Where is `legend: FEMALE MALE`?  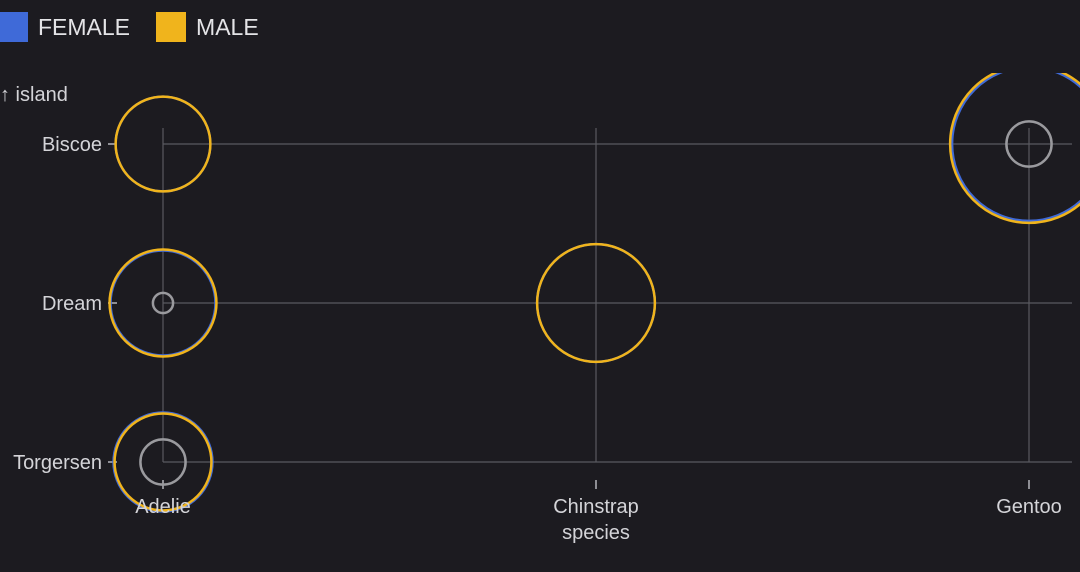
legend: FEMALE MALE is located at coordinates (129, 27).